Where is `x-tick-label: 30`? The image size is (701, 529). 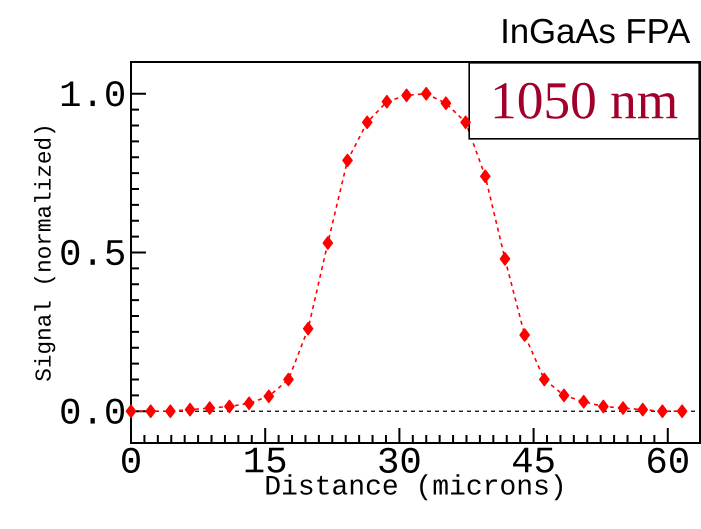 x-tick-label: 30 is located at coordinates (399, 461).